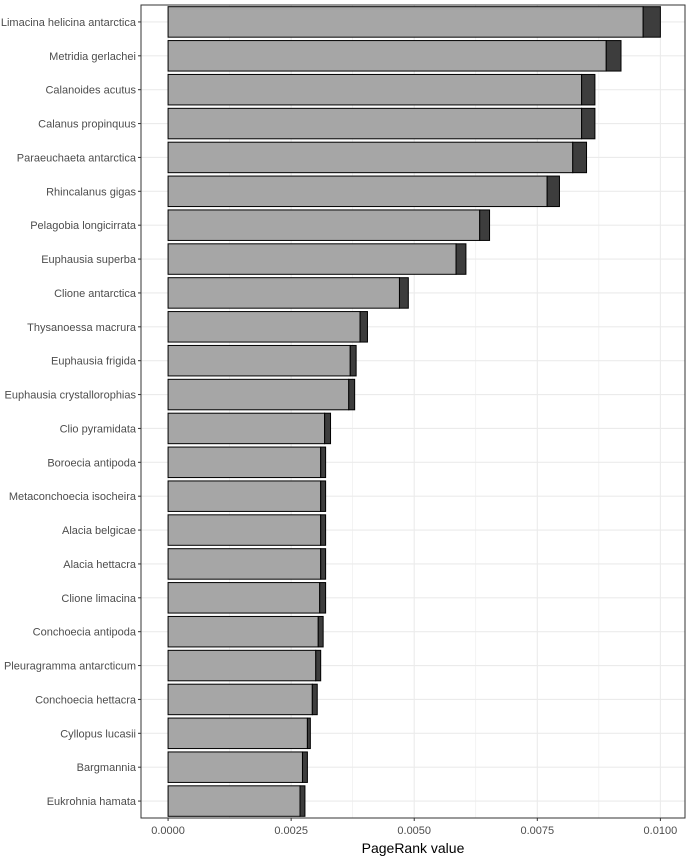  I want to click on y-tick-label: Alacia hettacra, so click(100, 565).